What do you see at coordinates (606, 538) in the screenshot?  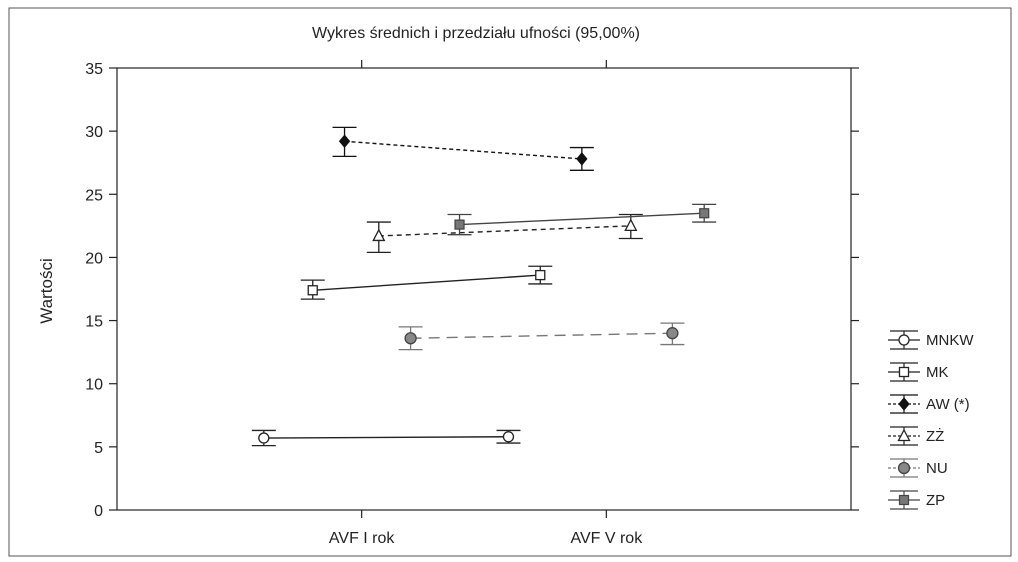 I see `x-tick-label-1: AVF V rok` at bounding box center [606, 538].